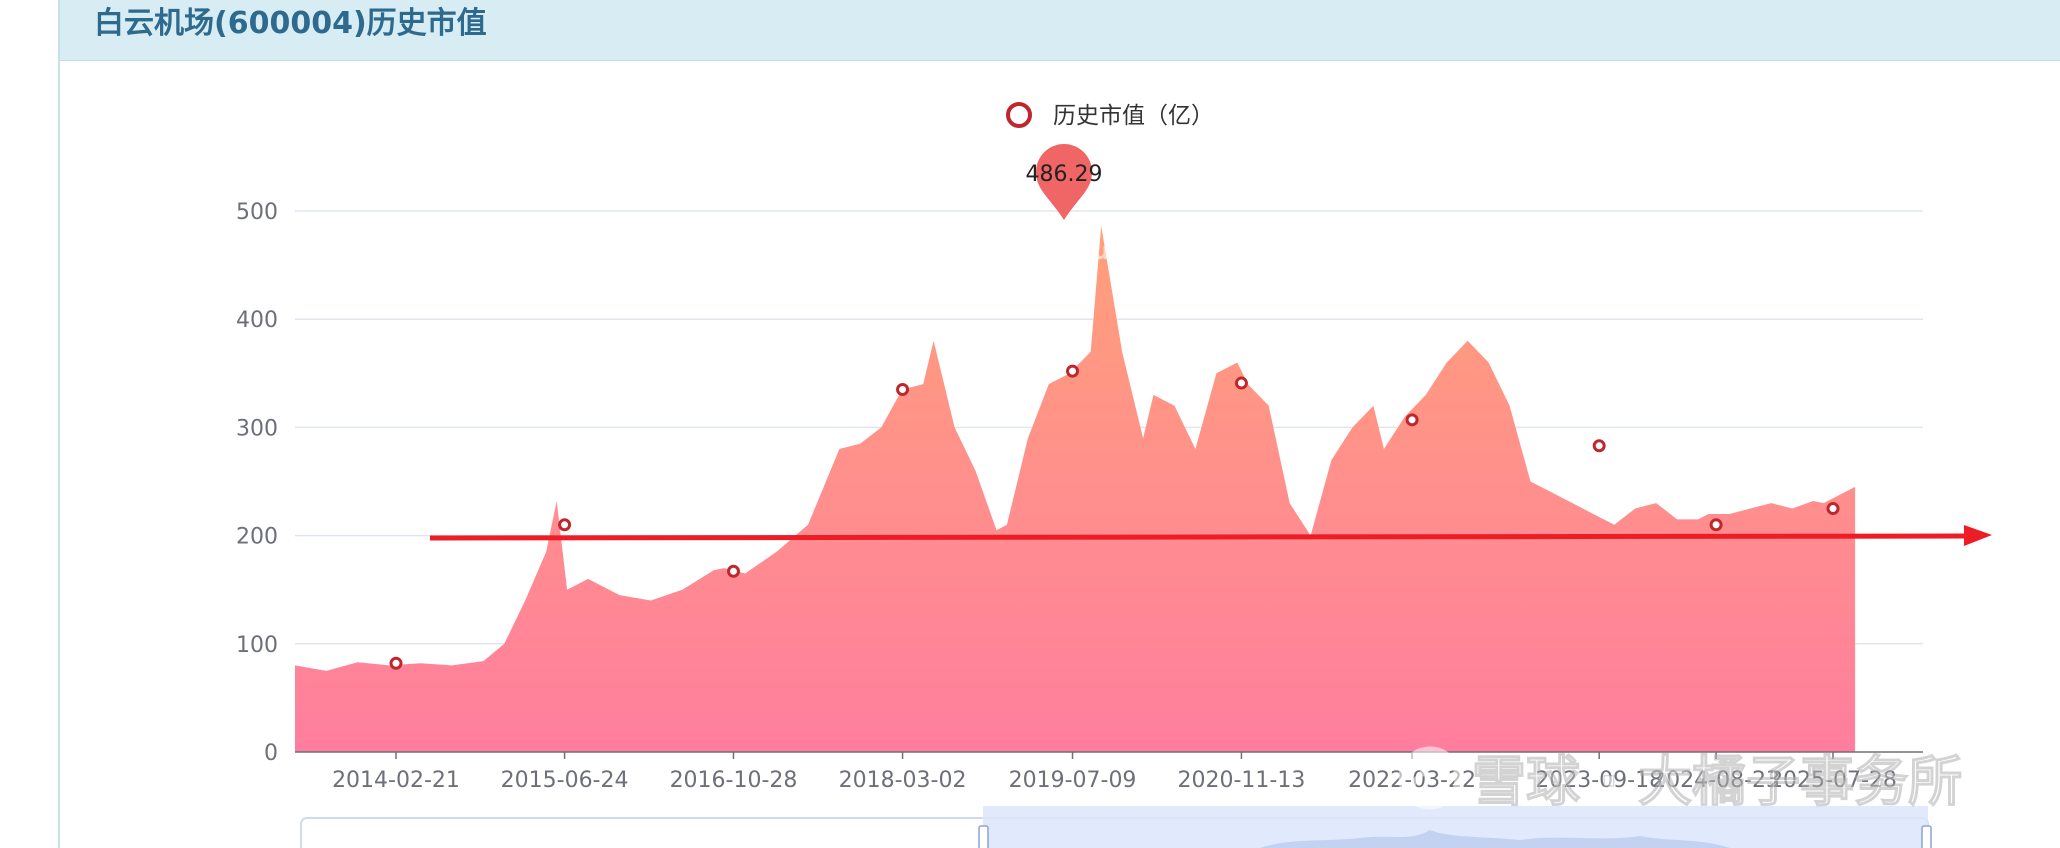  Describe the element at coordinates (1113, 251) in the screenshot. I see `site-watermark: eniu.com` at that location.